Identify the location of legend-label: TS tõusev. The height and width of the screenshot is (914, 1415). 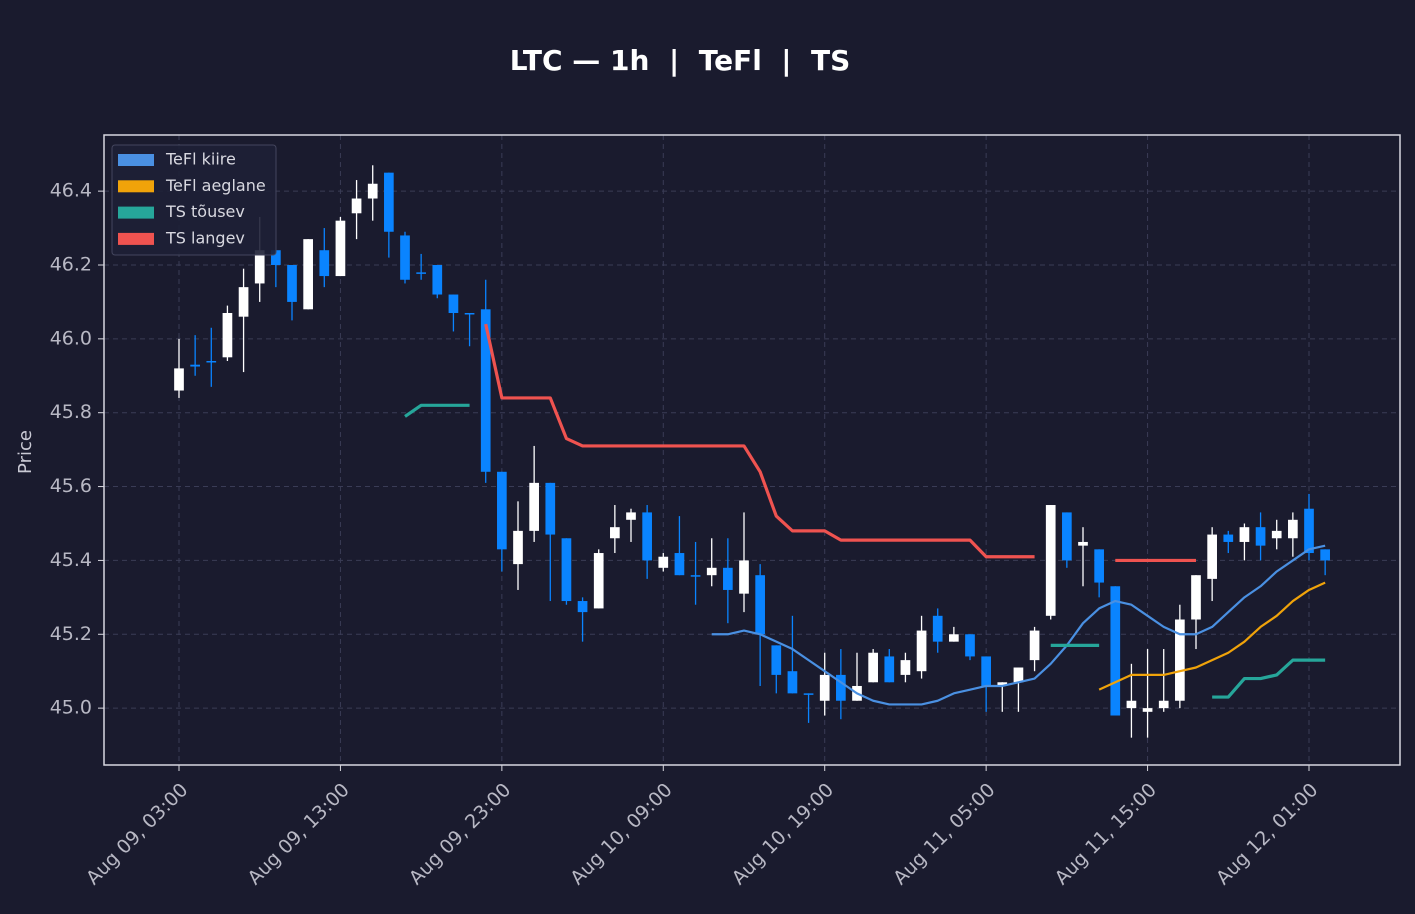
(205, 211).